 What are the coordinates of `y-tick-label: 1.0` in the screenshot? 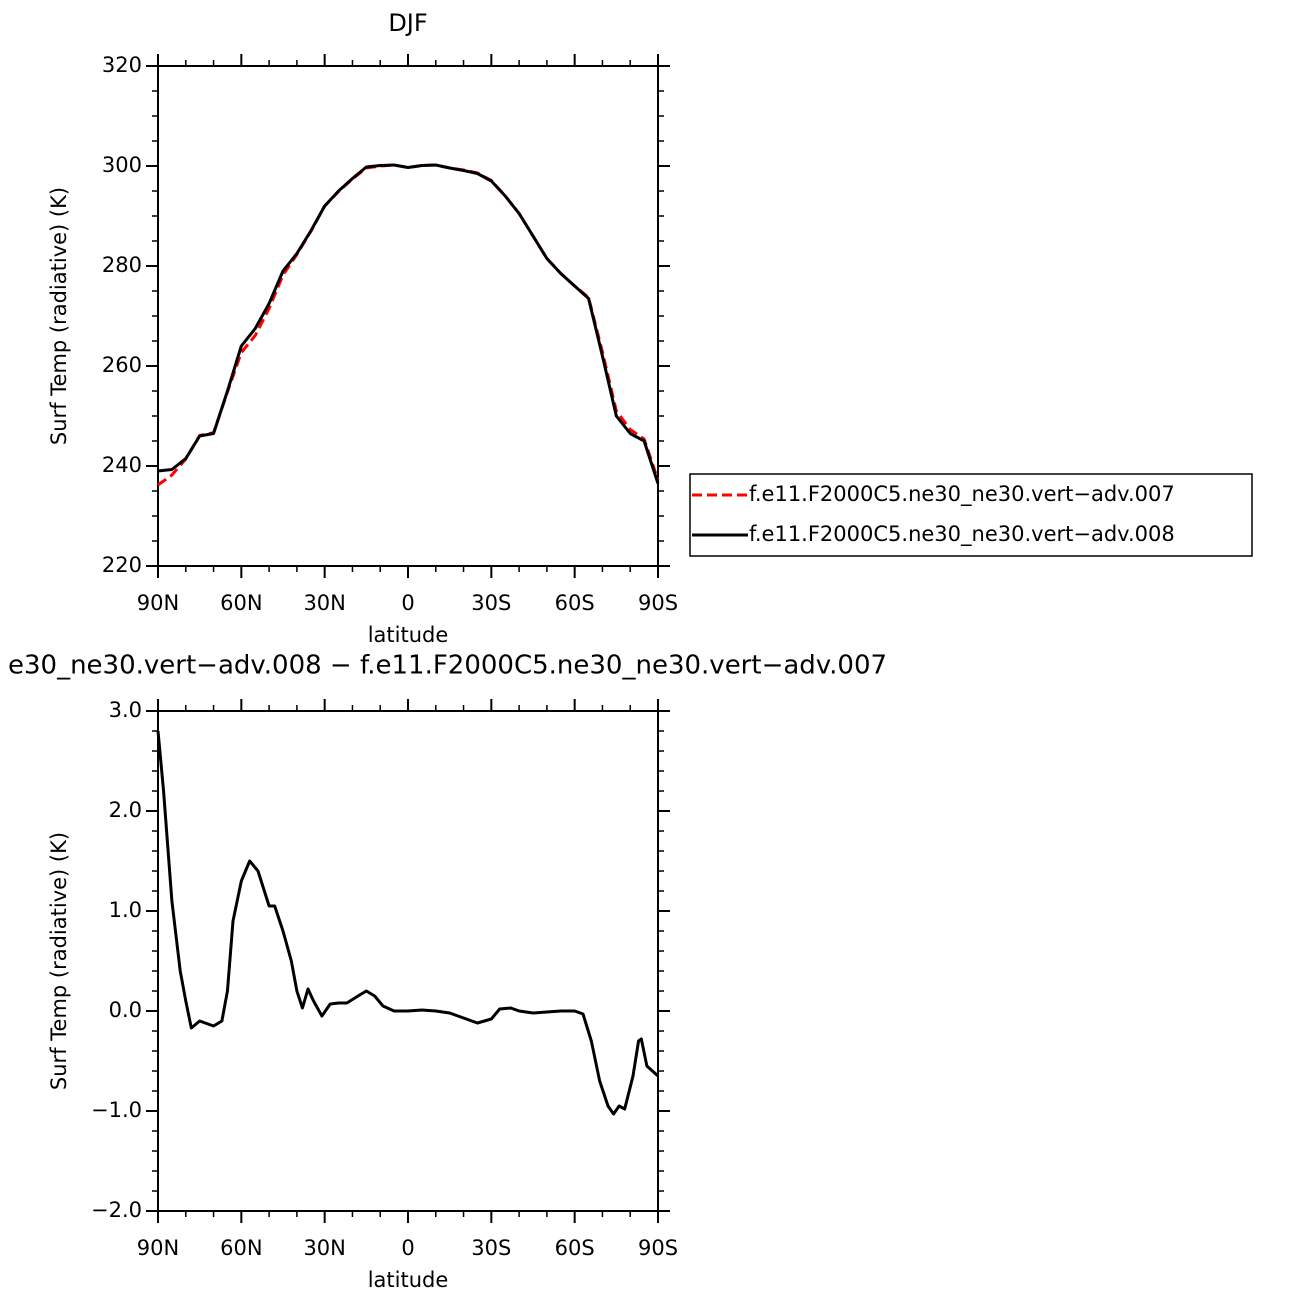 It's located at (125, 910).